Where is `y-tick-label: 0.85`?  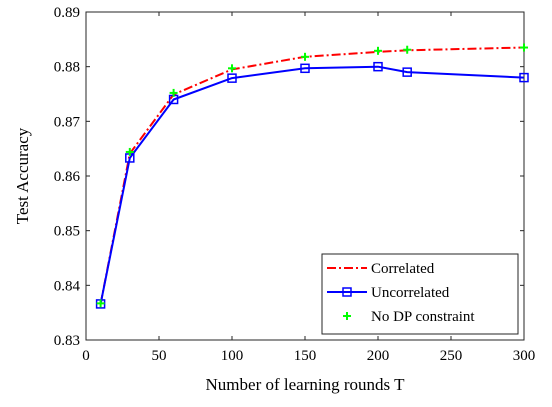 y-tick-label: 0.85 is located at coordinates (67, 232).